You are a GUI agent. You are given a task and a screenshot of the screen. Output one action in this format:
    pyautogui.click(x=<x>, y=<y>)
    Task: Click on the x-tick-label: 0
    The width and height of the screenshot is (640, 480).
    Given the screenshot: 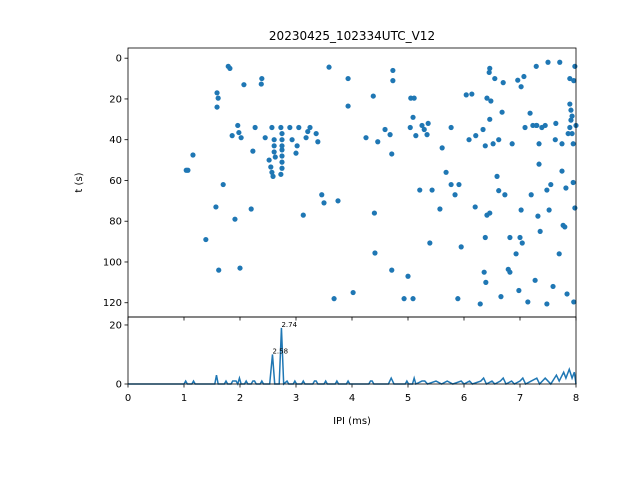 What is the action you would take?
    pyautogui.click(x=128, y=398)
    